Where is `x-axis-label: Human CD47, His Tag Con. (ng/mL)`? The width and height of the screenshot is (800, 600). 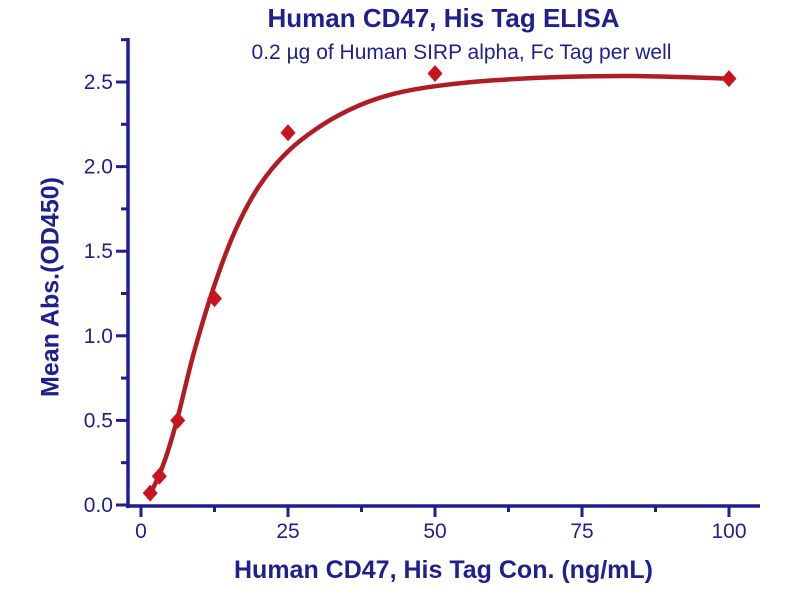 x-axis-label: Human CD47, His Tag Con. (ng/mL) is located at coordinates (443, 570).